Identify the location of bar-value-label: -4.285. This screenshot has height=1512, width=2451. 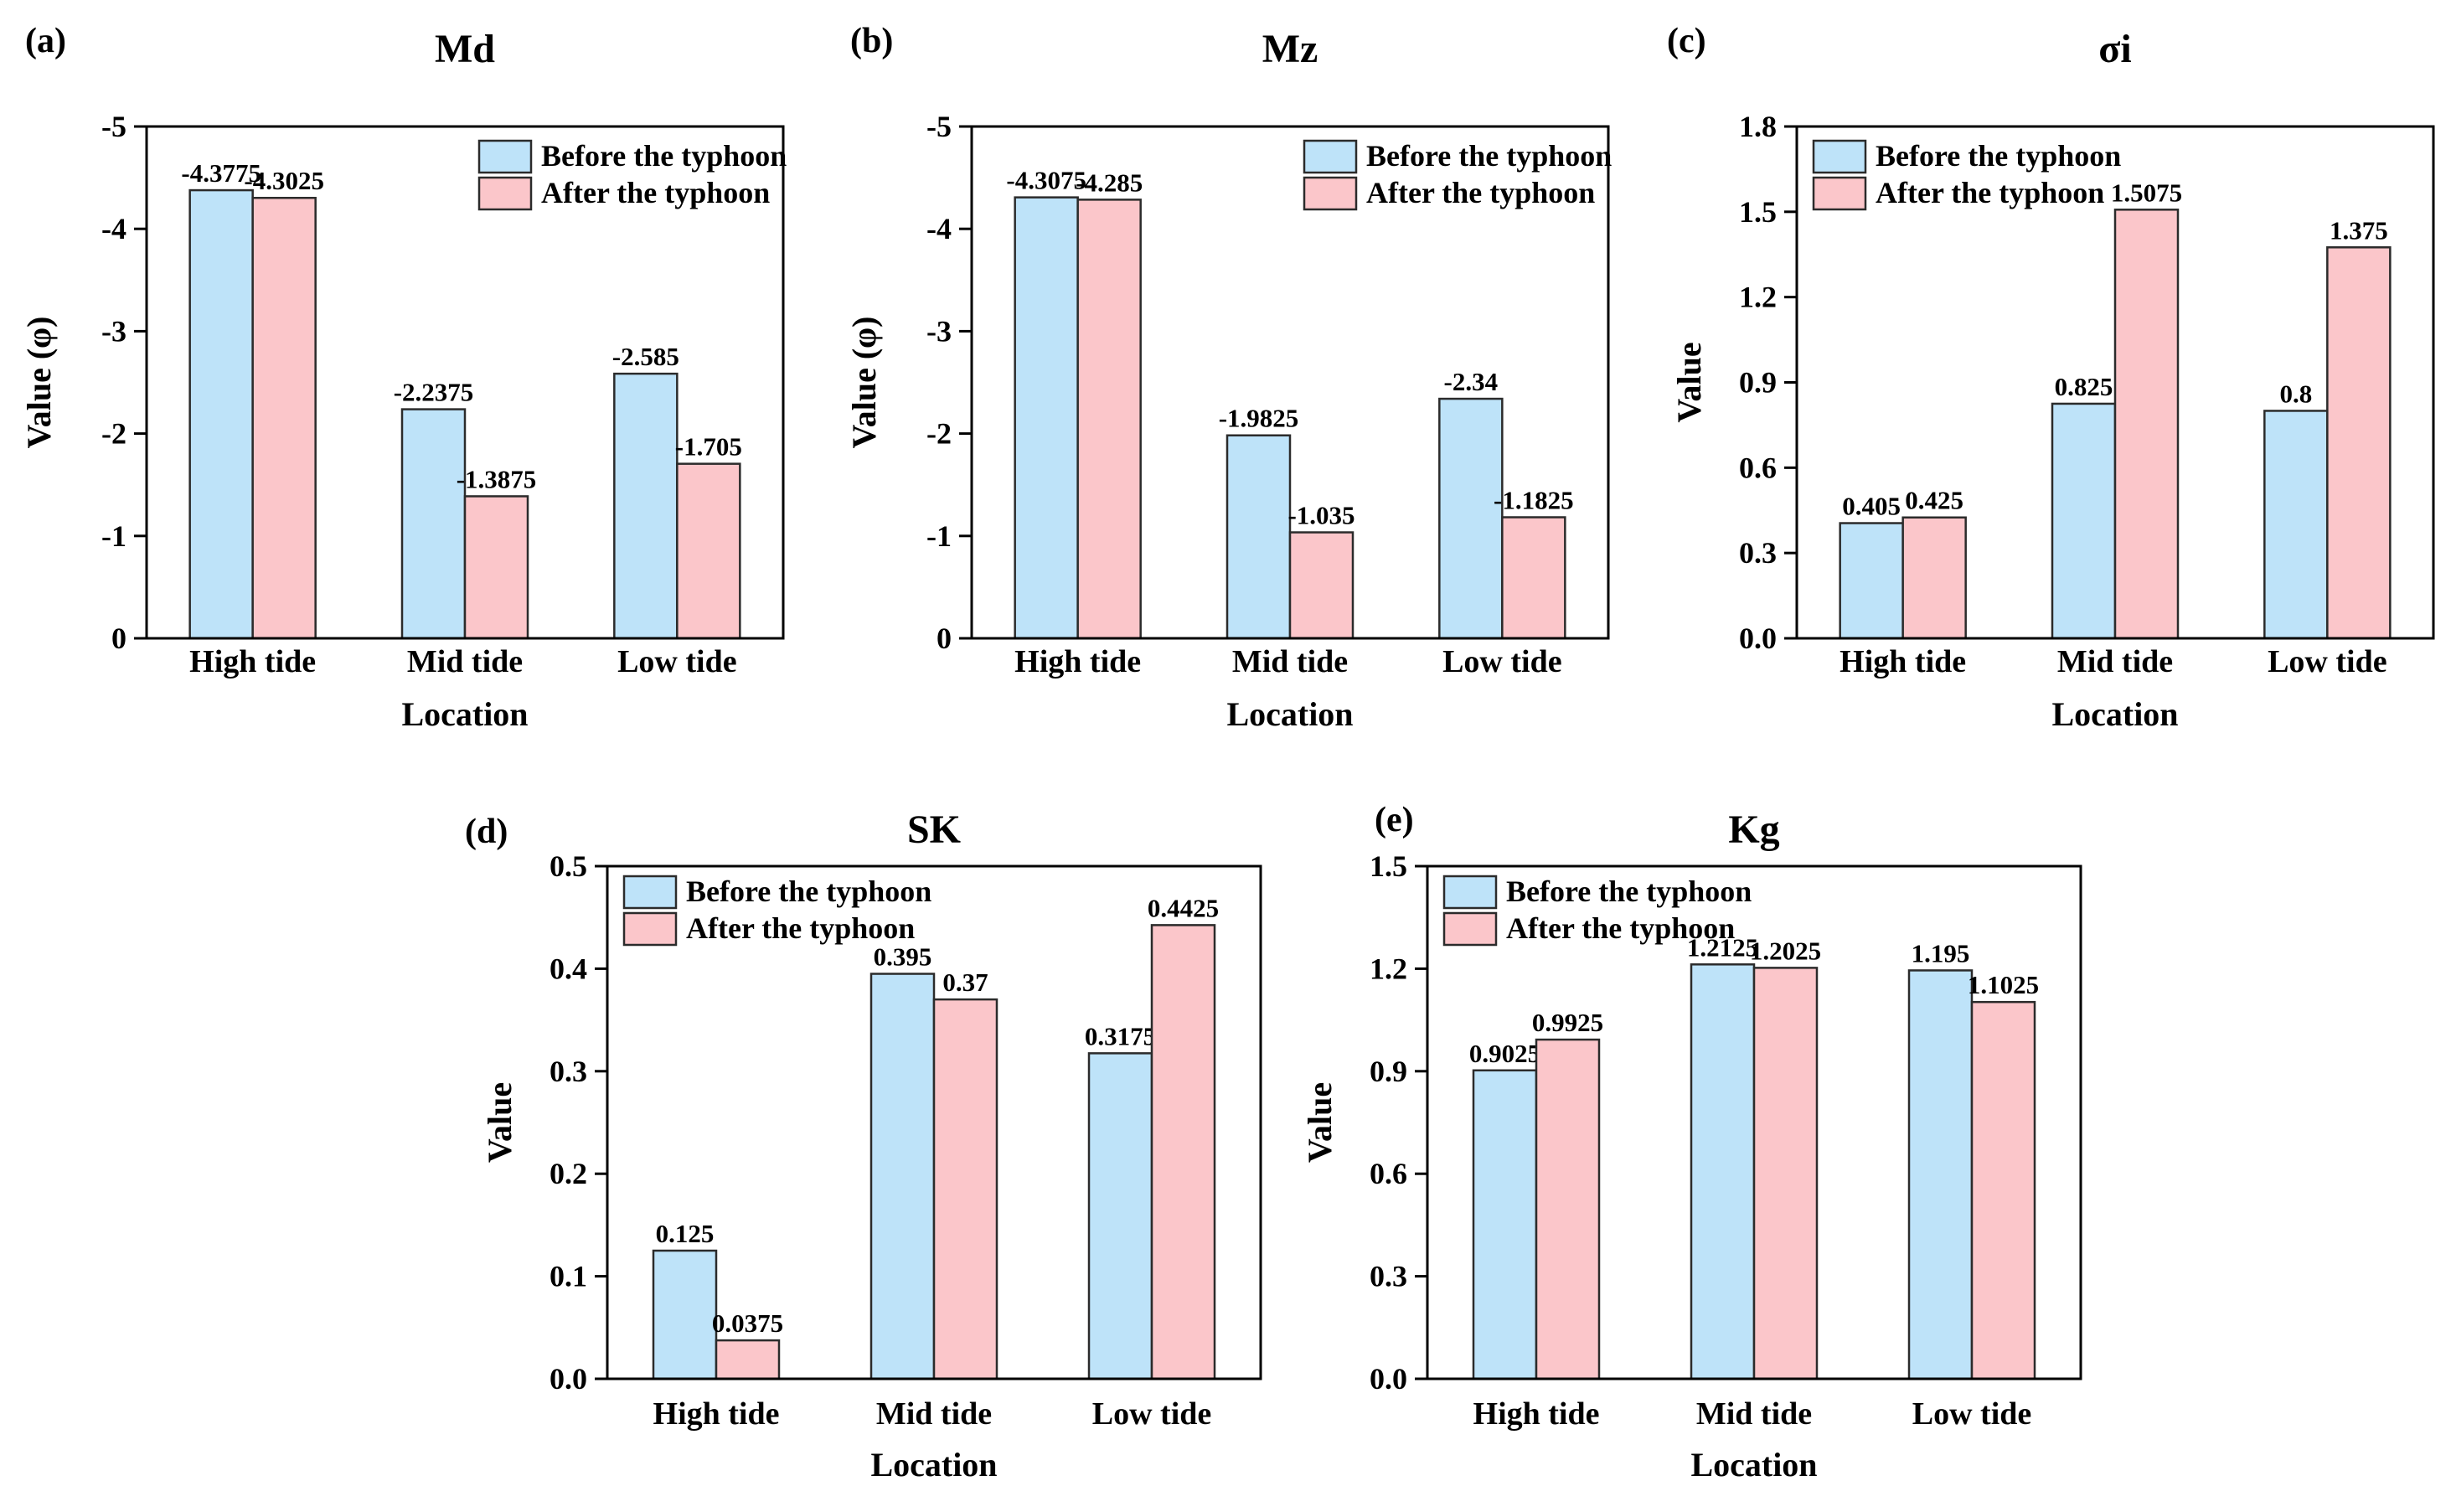
(1109, 182).